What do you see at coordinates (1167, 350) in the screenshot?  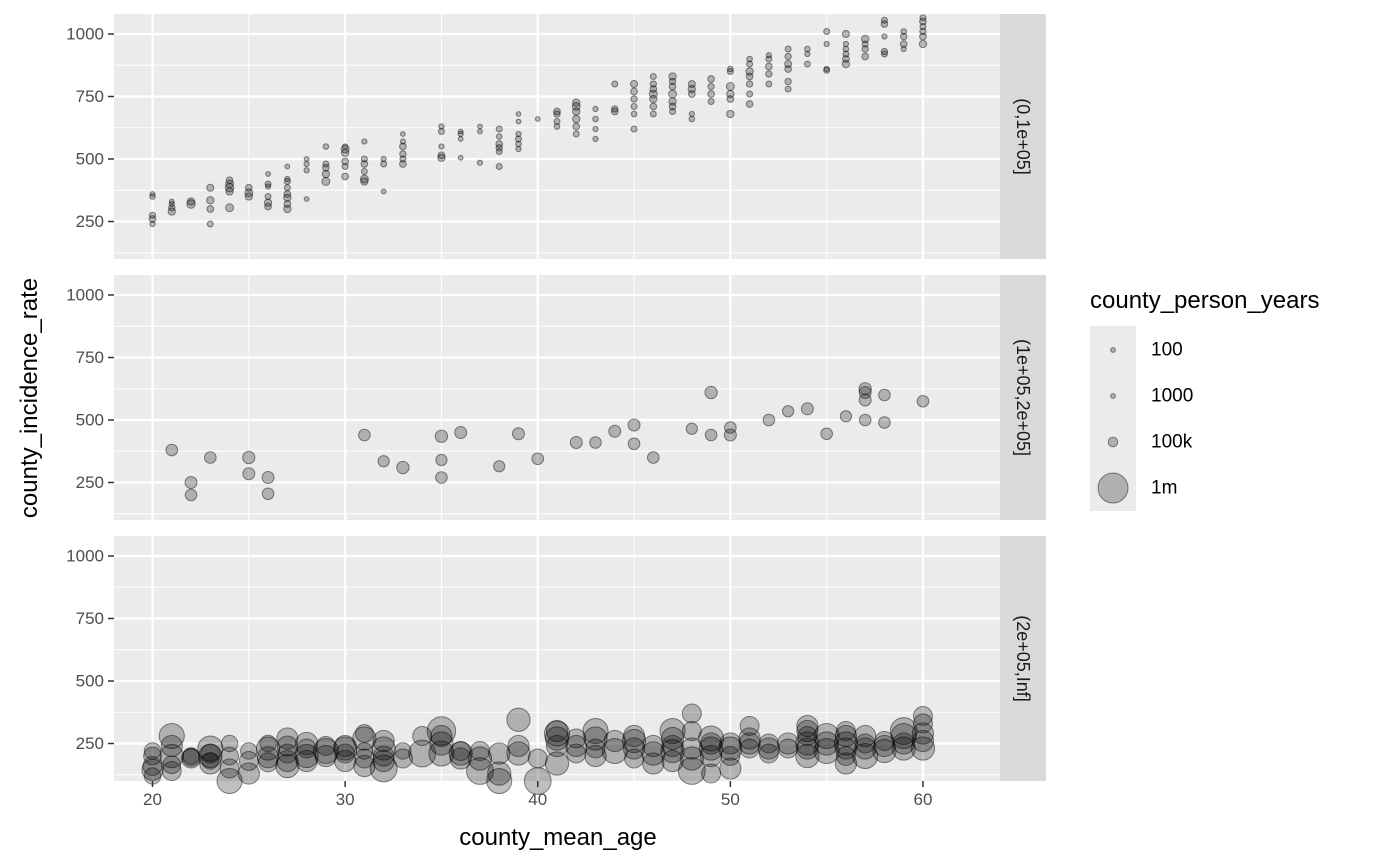 I see `legend-entry-label: 100` at bounding box center [1167, 350].